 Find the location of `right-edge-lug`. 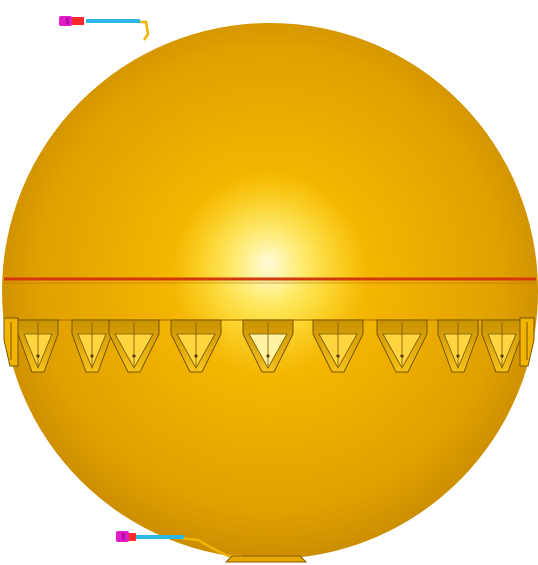

right-edge-lug is located at coordinates (527, 342).